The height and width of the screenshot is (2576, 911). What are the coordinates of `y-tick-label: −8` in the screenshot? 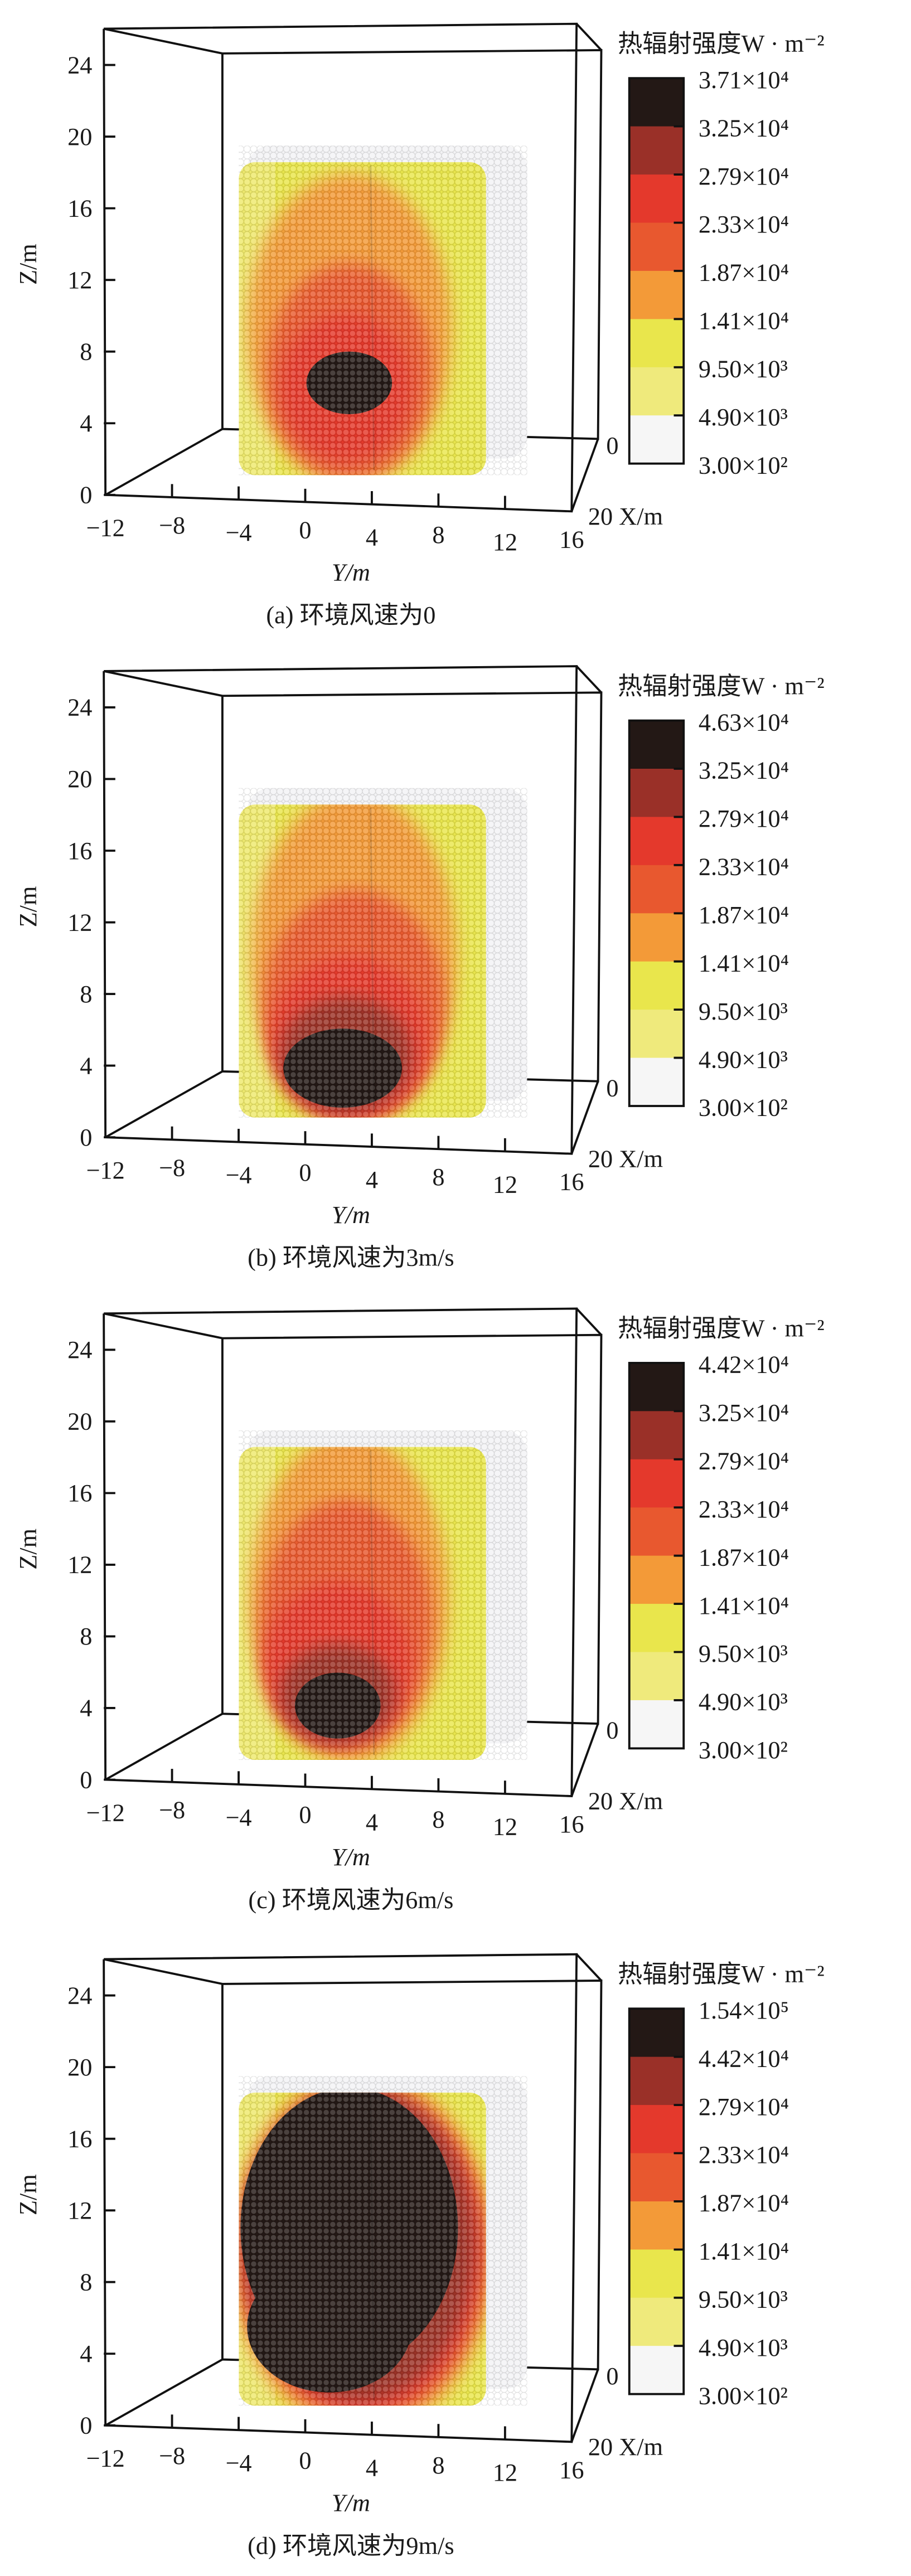 It's located at (172, 525).